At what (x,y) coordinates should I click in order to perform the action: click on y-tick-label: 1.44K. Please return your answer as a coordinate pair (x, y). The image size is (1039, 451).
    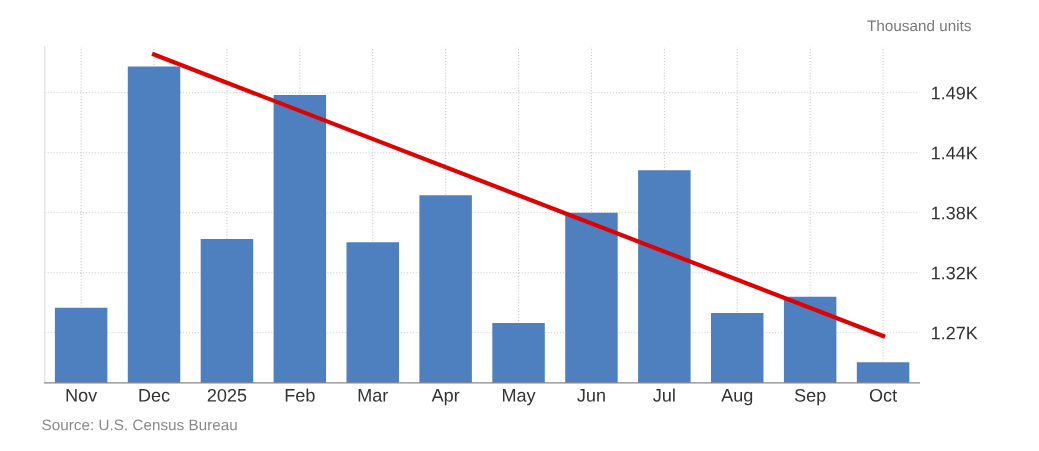
    Looking at the image, I should click on (955, 153).